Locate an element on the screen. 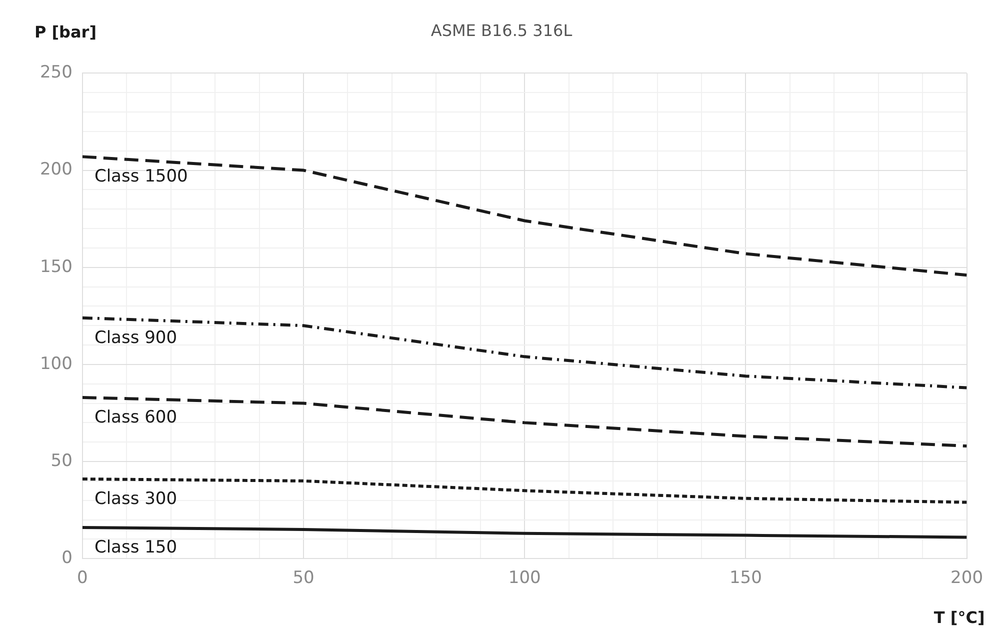 Image resolution: width=993 pixels, height=643 pixels. x-tick-label: 200 is located at coordinates (967, 578).